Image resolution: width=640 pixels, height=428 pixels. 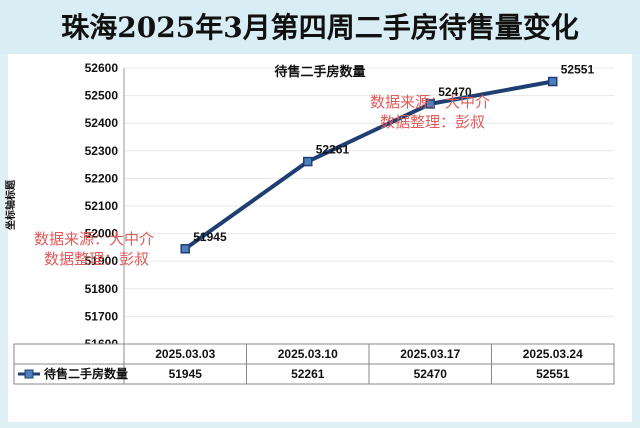 I want to click on page-title: 珠海2025年3月第四周二手房待售量变化, so click(x=320, y=27).